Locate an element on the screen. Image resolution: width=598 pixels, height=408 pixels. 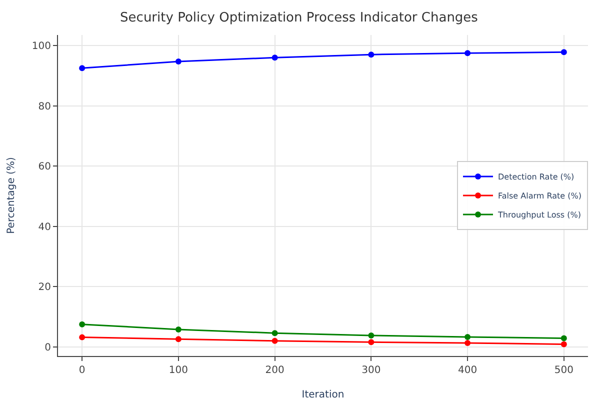
y-tick-label: 40 is located at coordinates (44, 227).